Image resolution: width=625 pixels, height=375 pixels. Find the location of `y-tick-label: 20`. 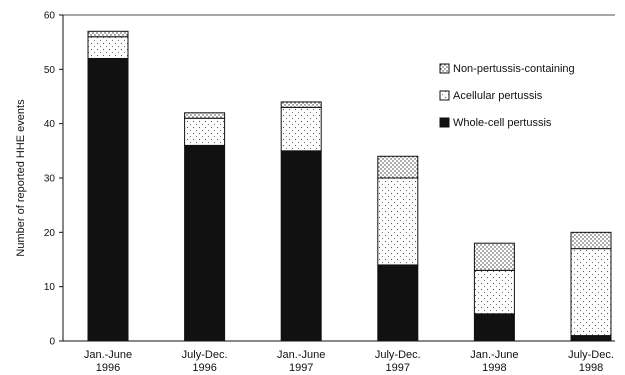

y-tick-label: 20 is located at coordinates (50, 233).